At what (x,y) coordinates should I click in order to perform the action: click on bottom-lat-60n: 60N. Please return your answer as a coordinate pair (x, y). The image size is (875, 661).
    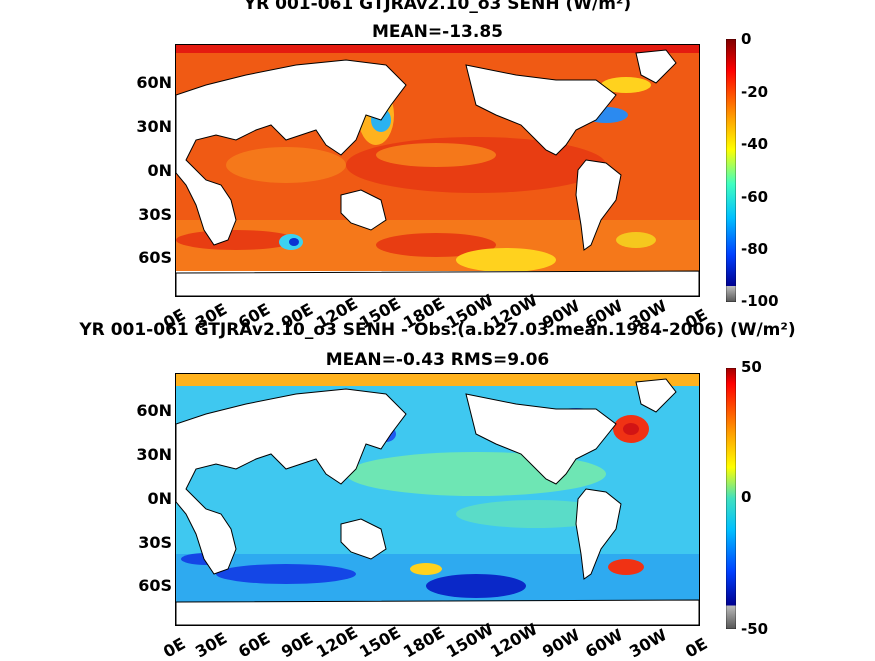
    Looking at the image, I should click on (154, 410).